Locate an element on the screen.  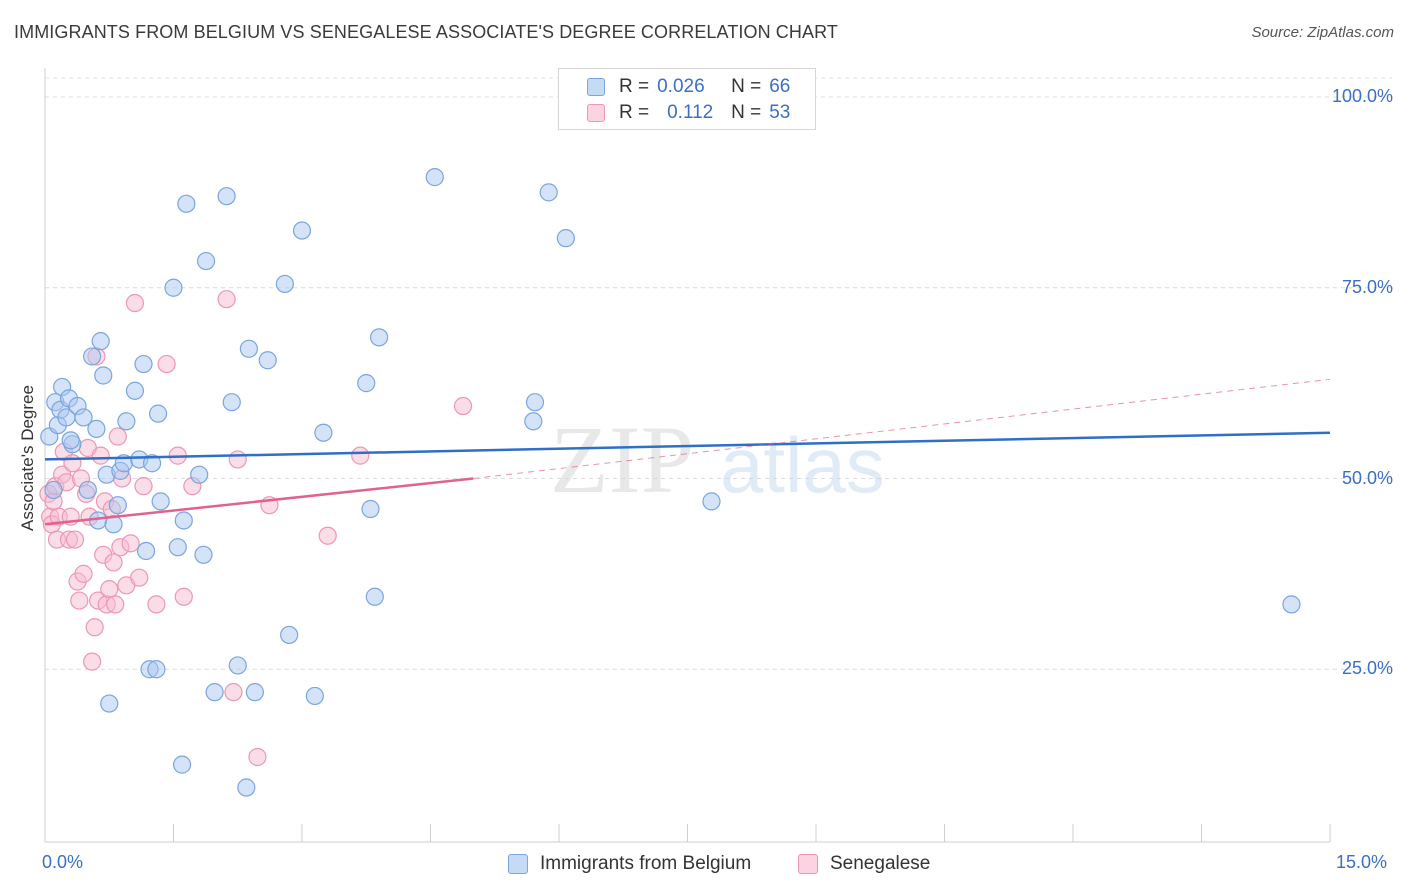
legend-r-value: 0.112 is located at coordinates (690, 112).